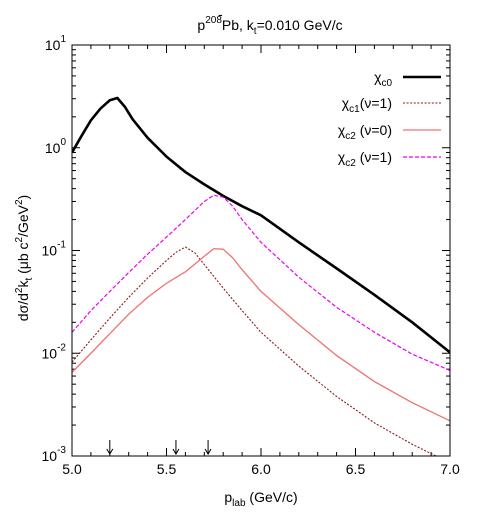 This screenshot has width=480, height=525. What do you see at coordinates (54, 249) in the screenshot?
I see `y-tick-label: 10⁻¹` at bounding box center [54, 249].